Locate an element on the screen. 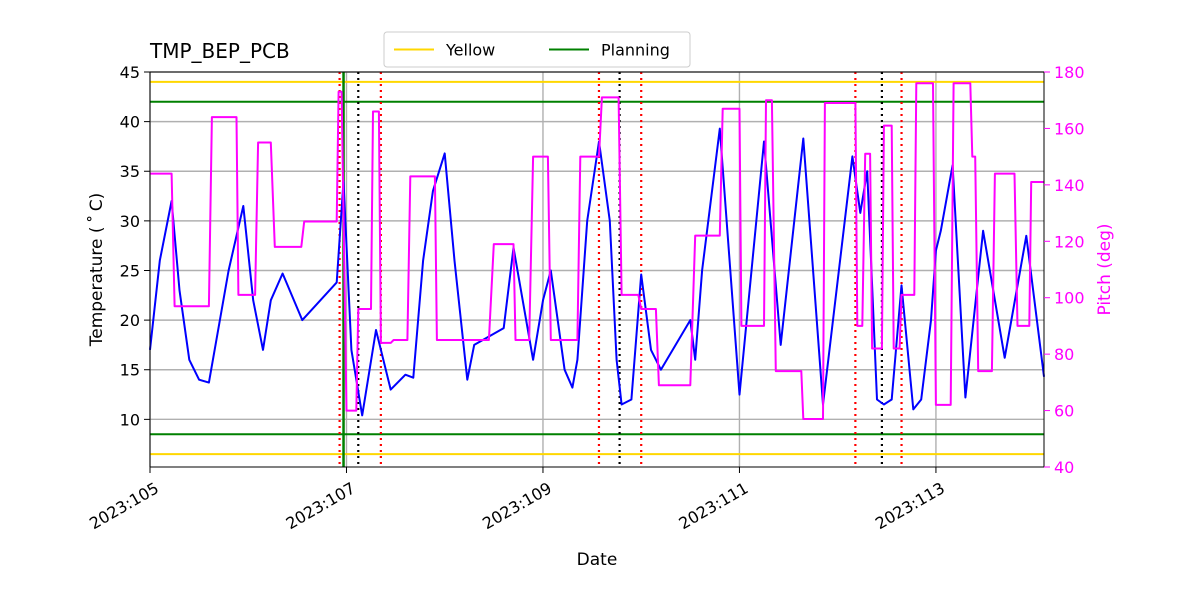 The image size is (1200, 600). x-tick-label: 2023:111 is located at coordinates (714, 505).